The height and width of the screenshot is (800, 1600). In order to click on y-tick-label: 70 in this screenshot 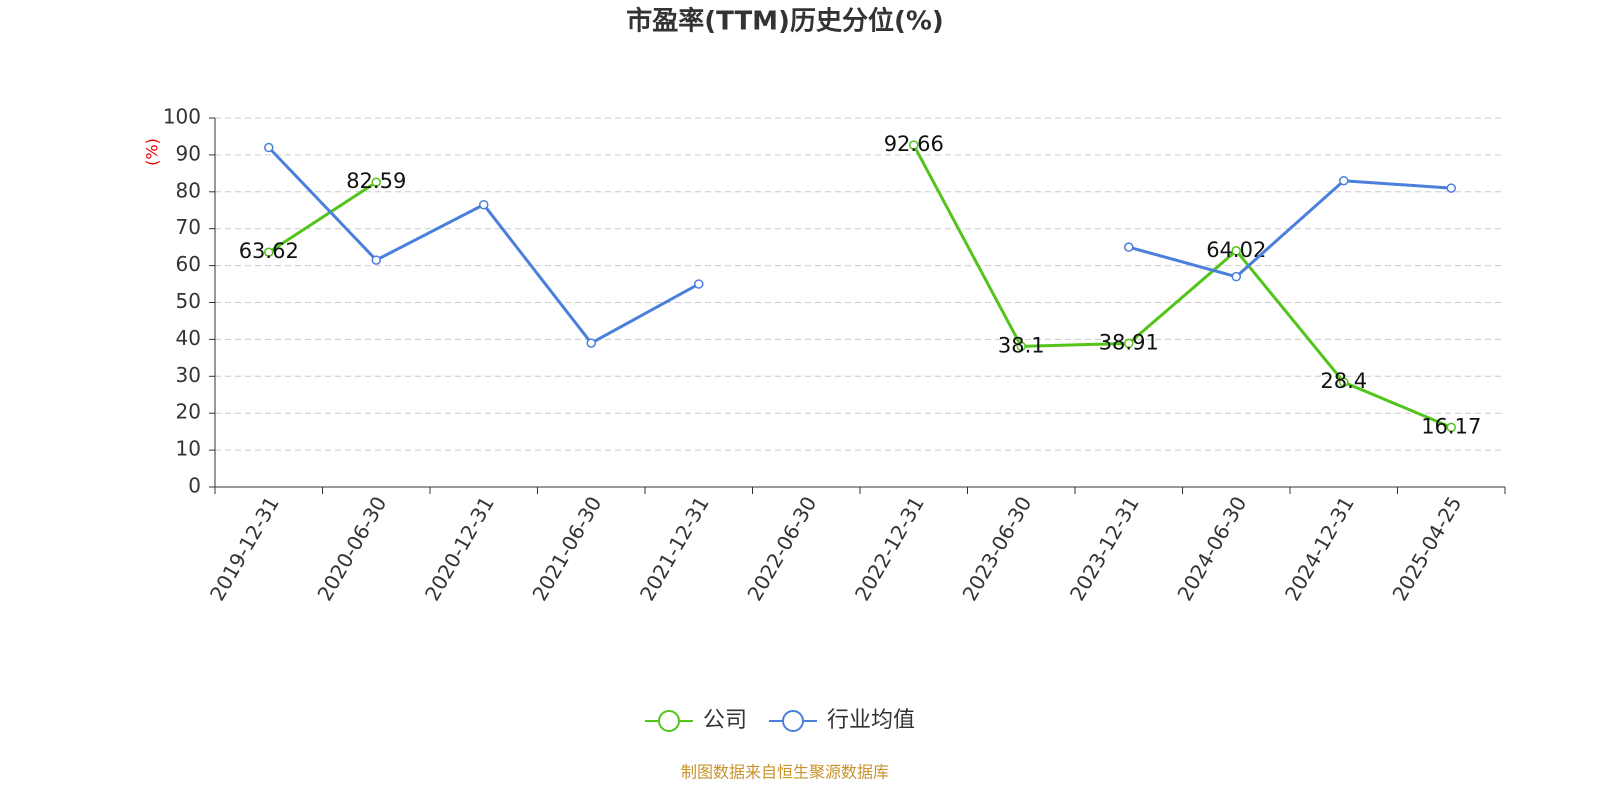, I will do `click(188, 227)`.